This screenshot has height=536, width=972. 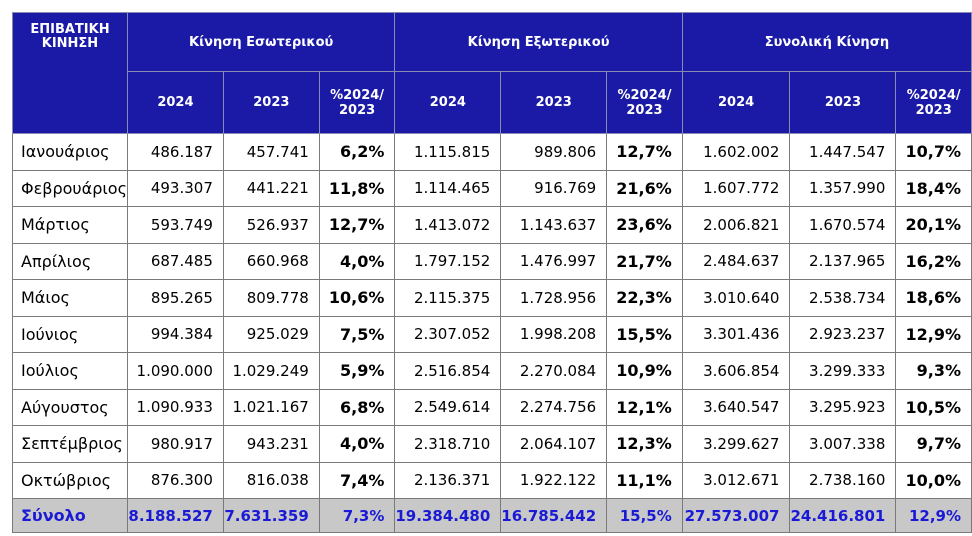 What do you see at coordinates (736, 444) in the screenshot?
I see `cell-total-2024: 3.299.627` at bounding box center [736, 444].